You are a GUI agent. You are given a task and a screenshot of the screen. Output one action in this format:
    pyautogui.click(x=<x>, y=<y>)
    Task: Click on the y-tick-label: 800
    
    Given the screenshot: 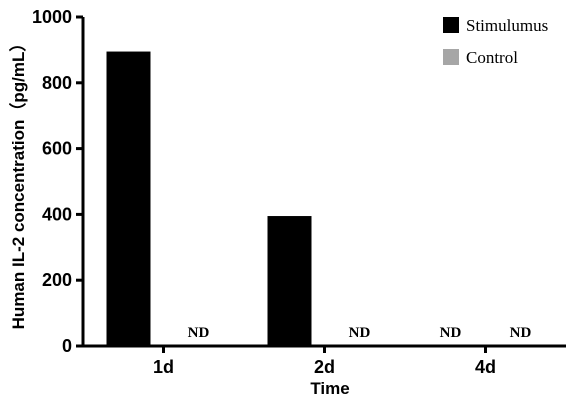 What is the action you would take?
    pyautogui.click(x=57, y=83)
    